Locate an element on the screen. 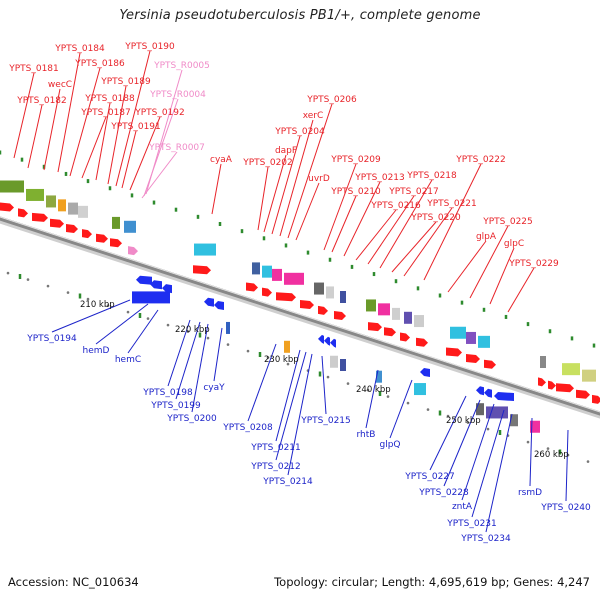  feature-label: YPTS_0194 is located at coordinates (51, 339).